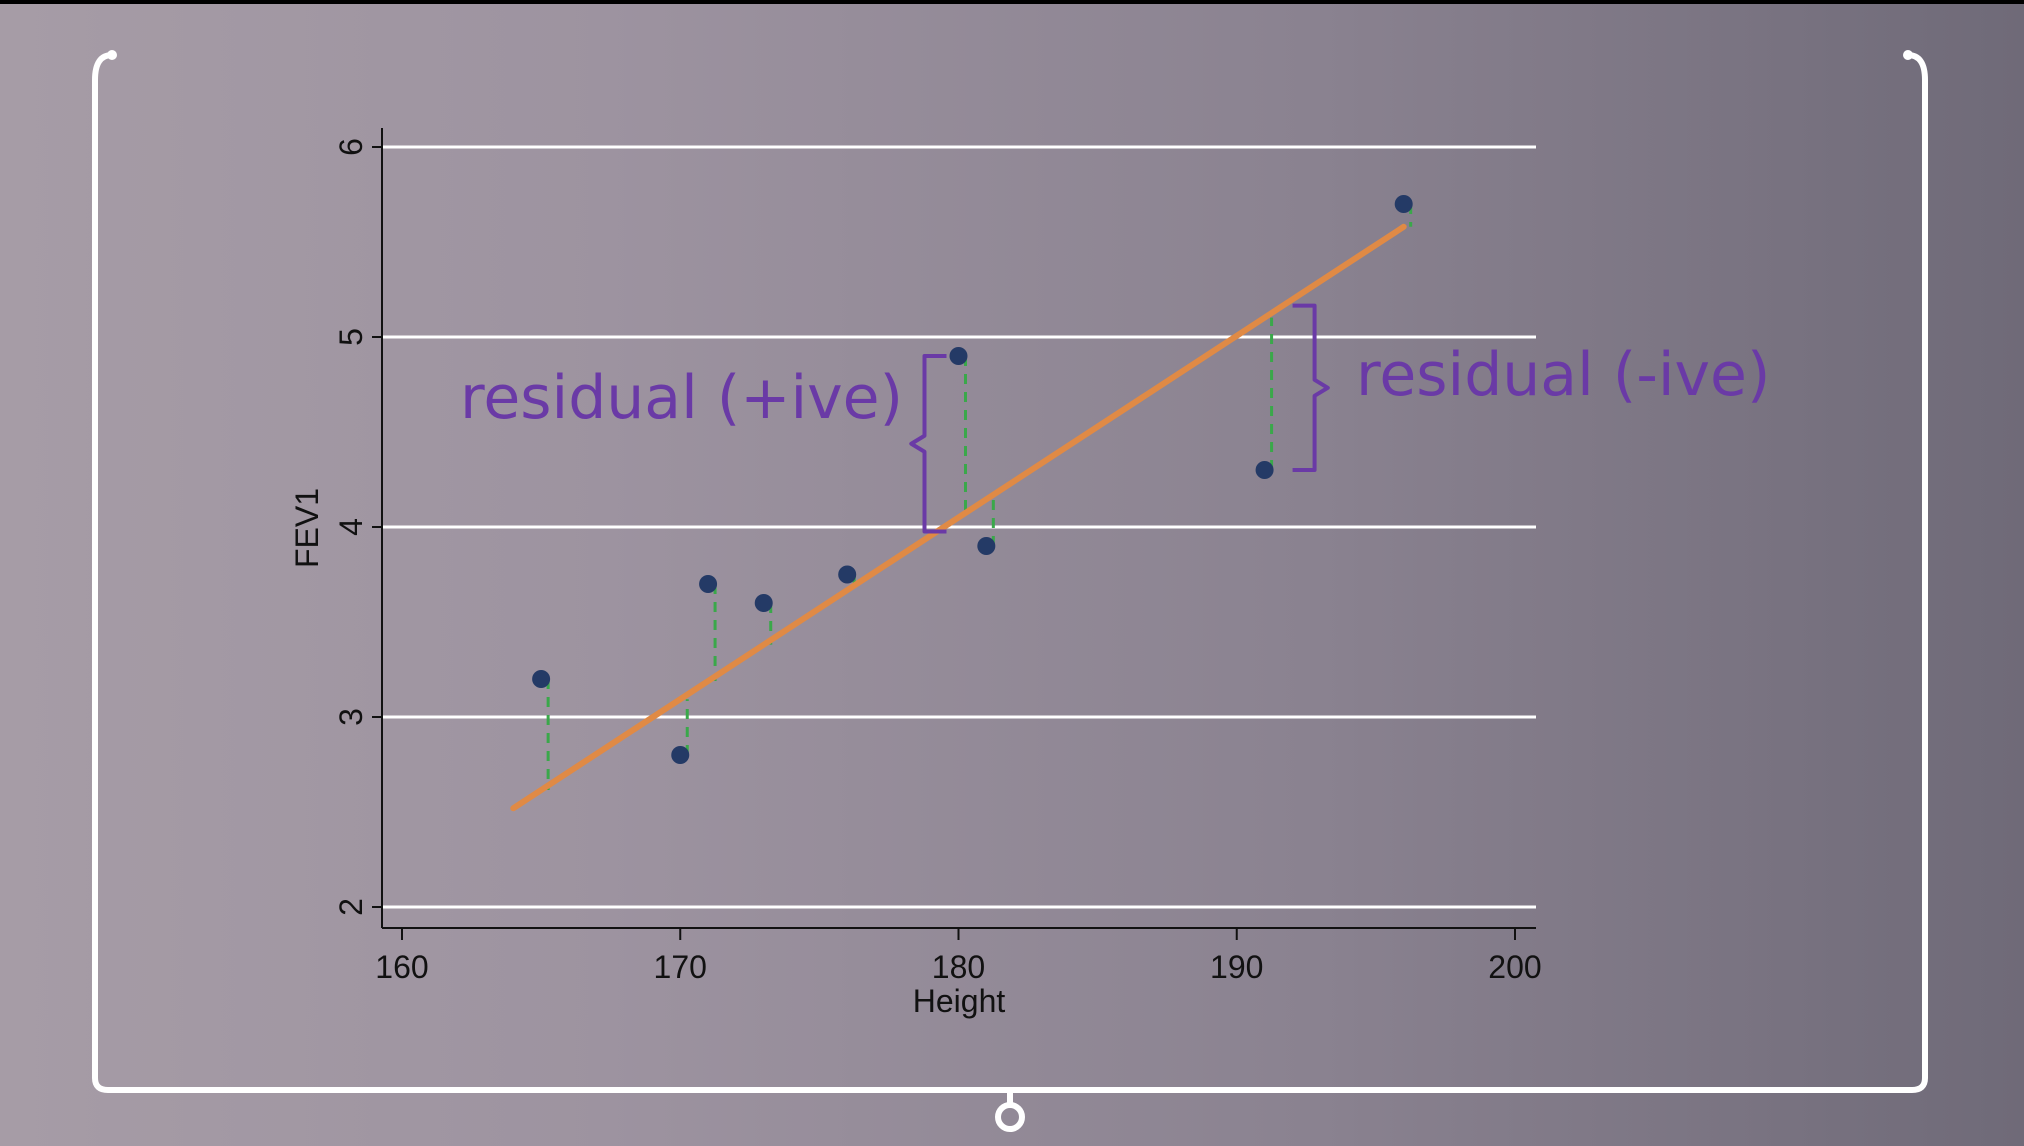 The height and width of the screenshot is (1146, 2024). What do you see at coordinates (959, 1001) in the screenshot?
I see `x-axis-label: Height` at bounding box center [959, 1001].